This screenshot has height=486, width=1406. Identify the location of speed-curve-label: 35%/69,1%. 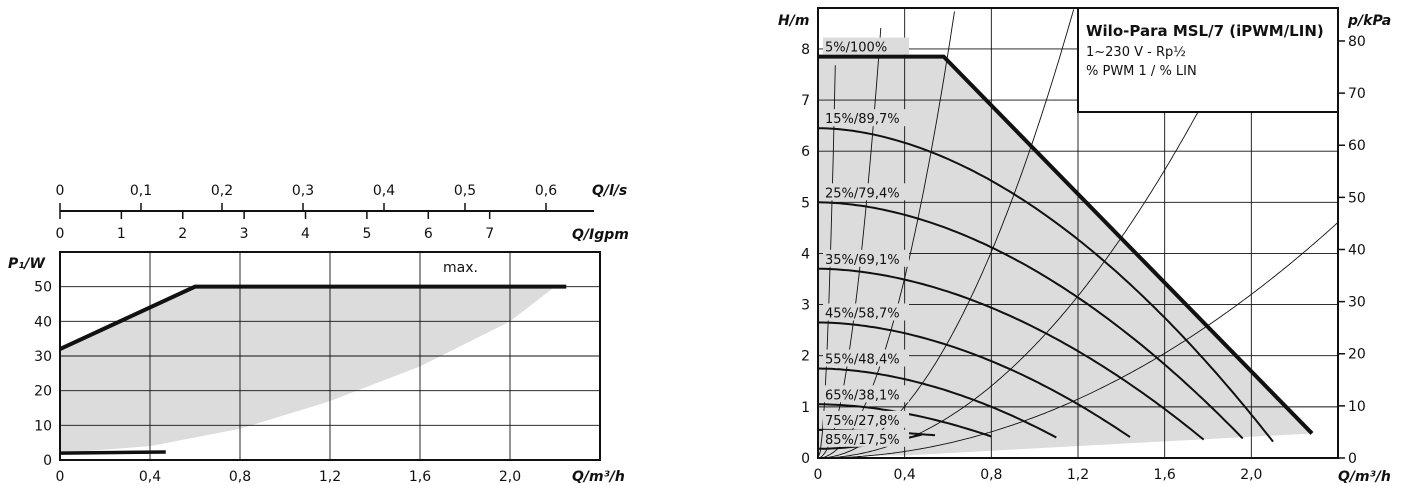
(862, 260).